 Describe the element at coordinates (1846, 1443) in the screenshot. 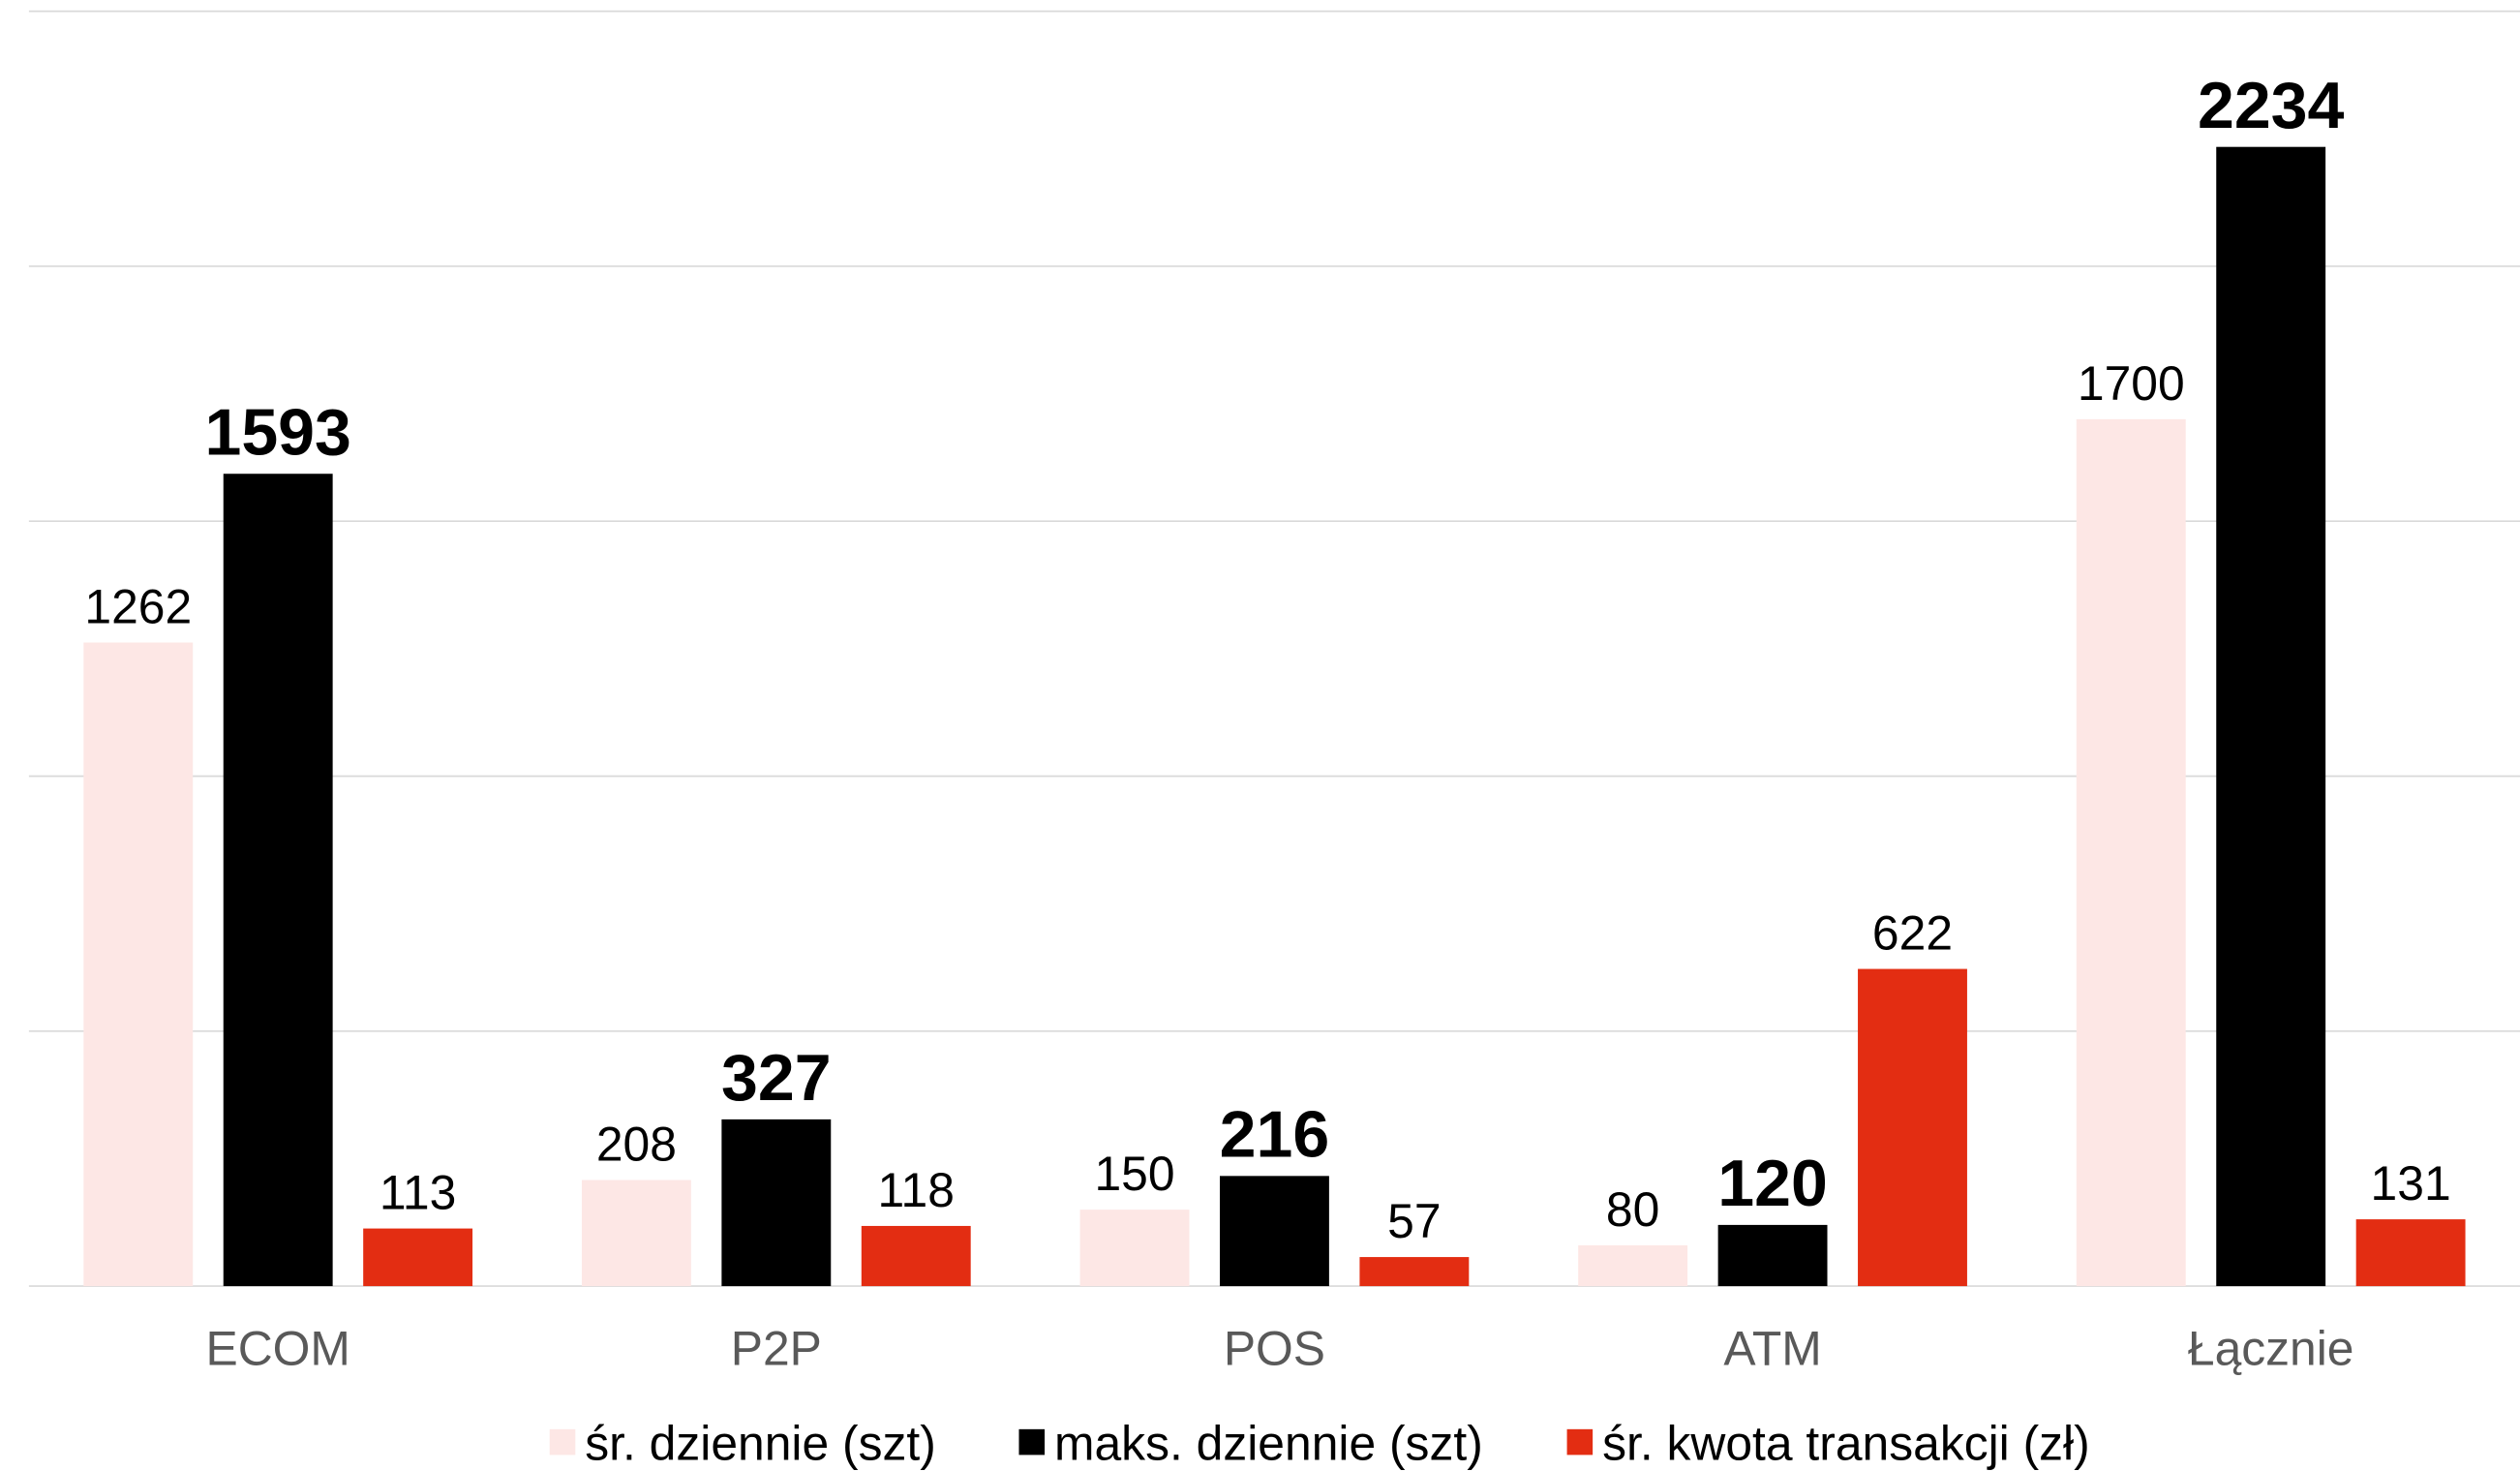

I see `legend-label: śr. kwota transakcji (zł)` at that location.